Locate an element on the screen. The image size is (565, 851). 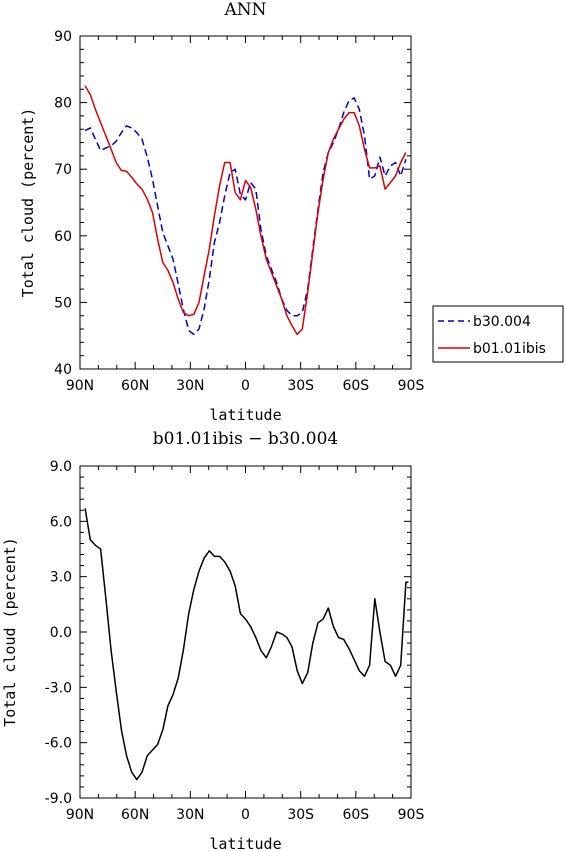
y-tick-label: 60 is located at coordinates (63, 237).